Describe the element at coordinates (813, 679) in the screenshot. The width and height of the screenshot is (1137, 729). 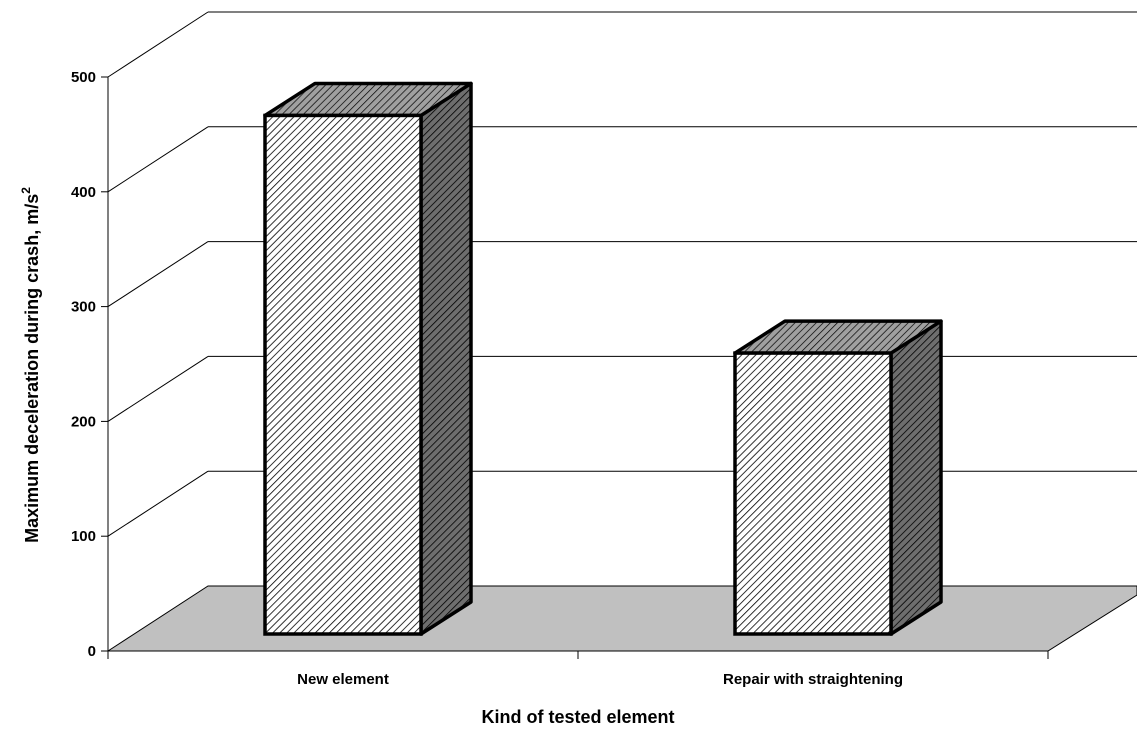
I see `category-label-1: Repair with straightening` at that location.